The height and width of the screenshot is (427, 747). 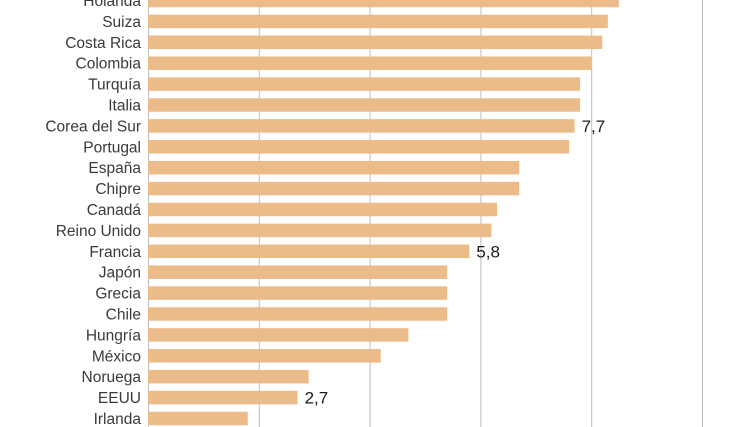 I want to click on category-label-eeuu: EEUU, so click(x=119, y=398).